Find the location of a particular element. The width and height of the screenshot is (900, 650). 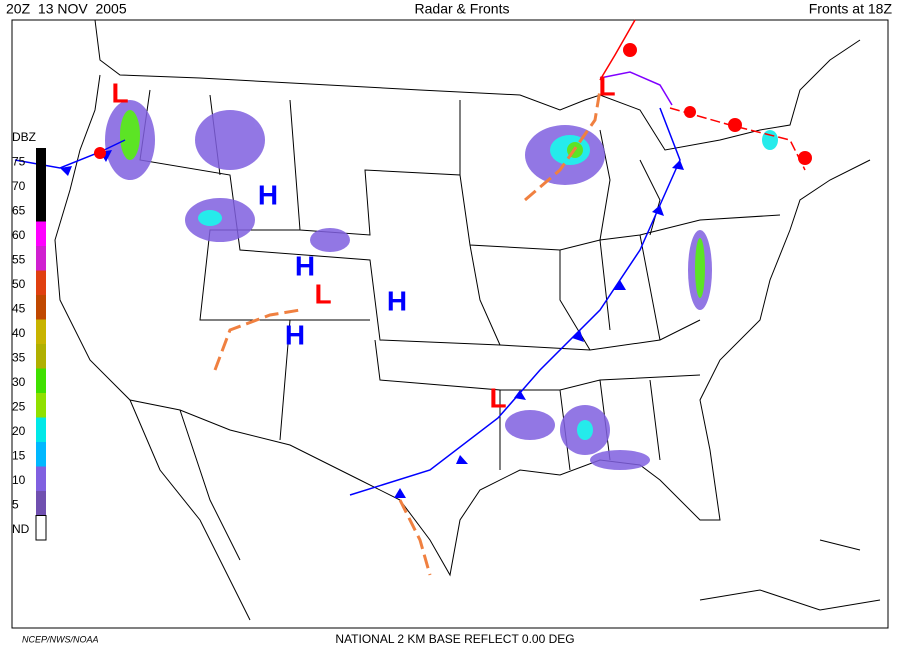

legend-label: 40 is located at coordinates (19, 333).